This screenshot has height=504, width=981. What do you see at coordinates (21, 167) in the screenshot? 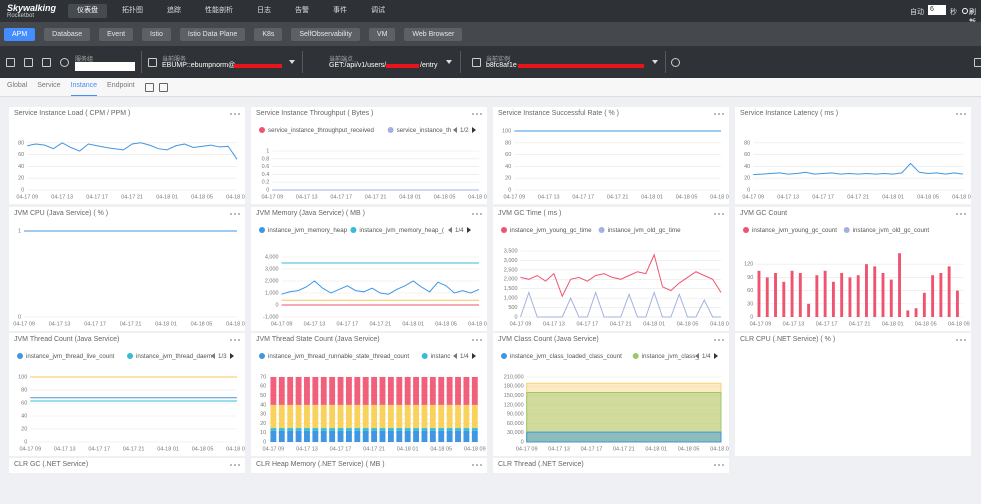
I see `y-tick-label: 40` at bounding box center [21, 167].